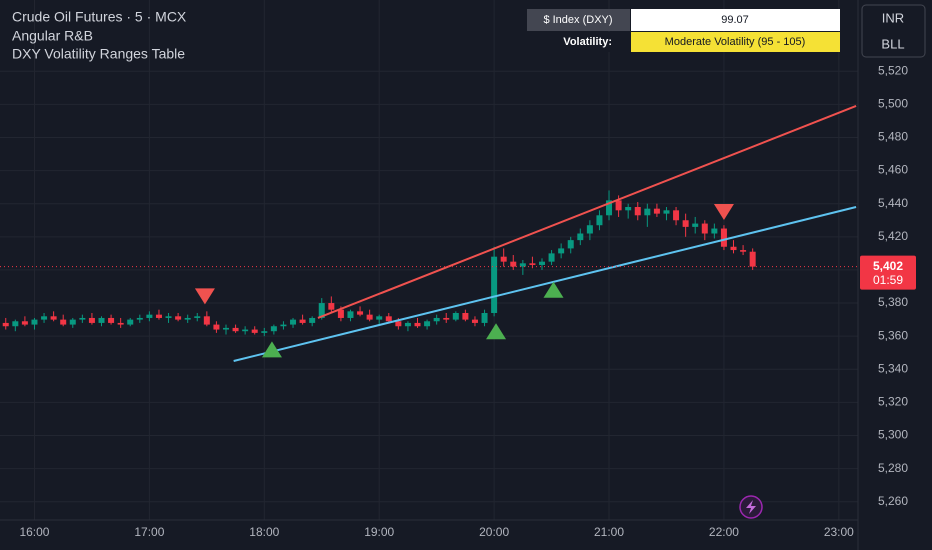  I want to click on table-text: 99.07, so click(735, 20).